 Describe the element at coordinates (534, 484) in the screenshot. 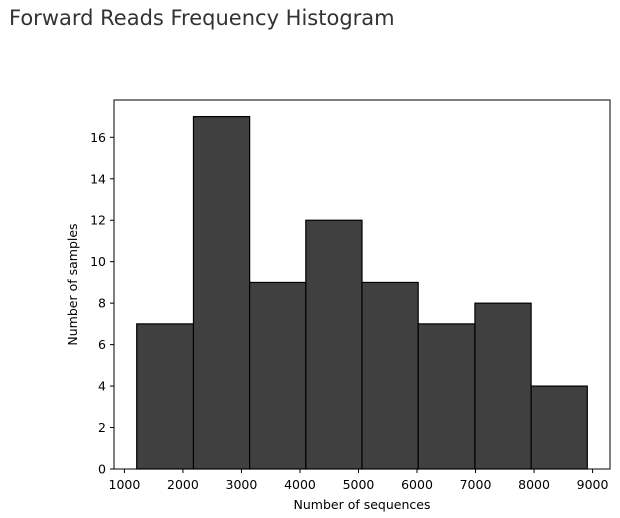

I see `x-tick-label: 8000` at that location.